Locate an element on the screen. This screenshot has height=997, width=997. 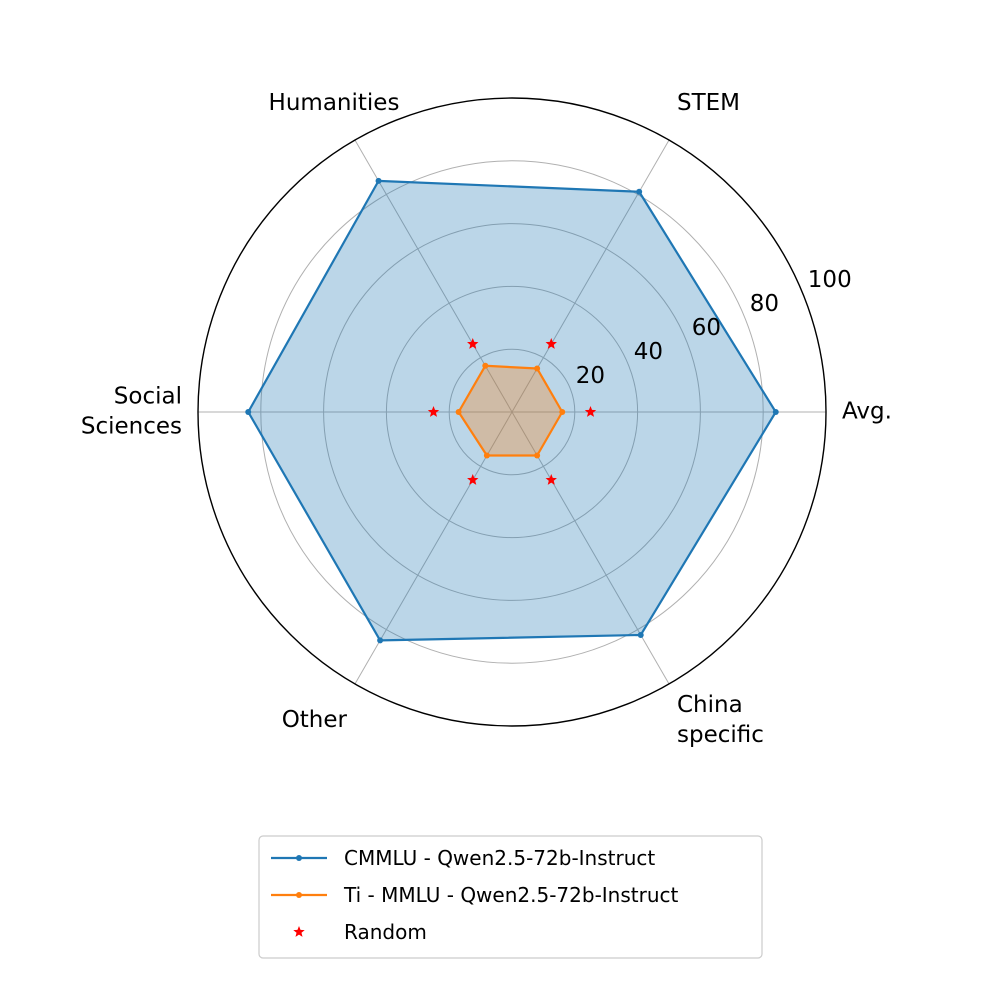
category-label-2-line-0: Humanities is located at coordinates (334, 103).